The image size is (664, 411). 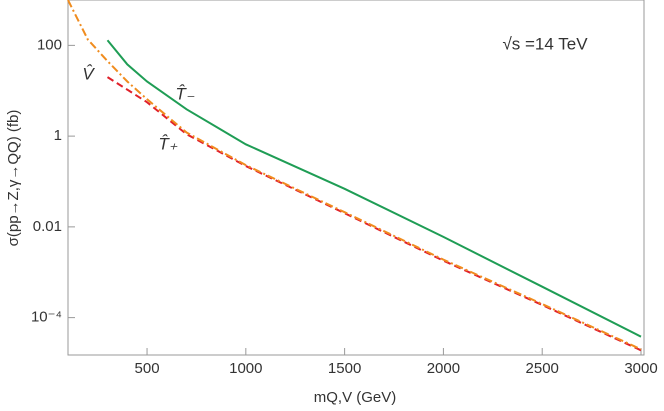 I want to click on y-tick-label: 0.01, so click(x=47, y=226).